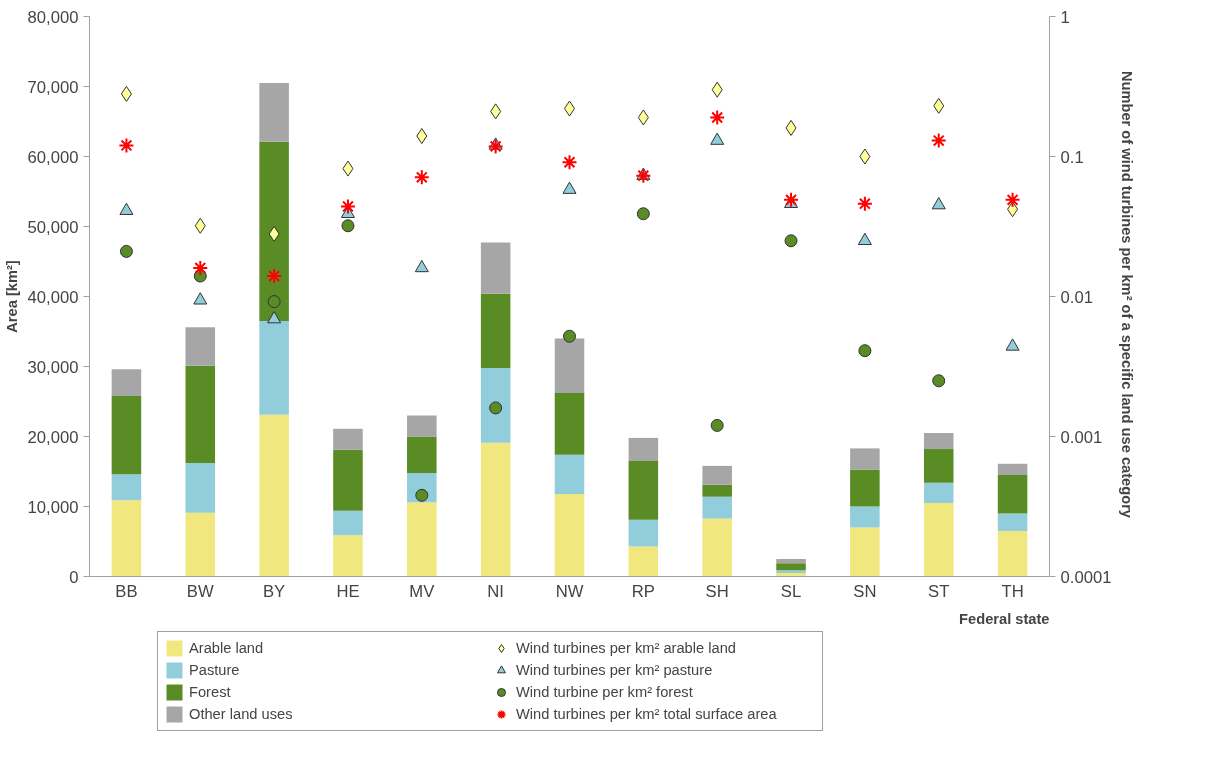 This screenshot has height=776, width=1209. What do you see at coordinates (53, 17) in the screenshot?
I see `y-tick-label: 80,000` at bounding box center [53, 17].